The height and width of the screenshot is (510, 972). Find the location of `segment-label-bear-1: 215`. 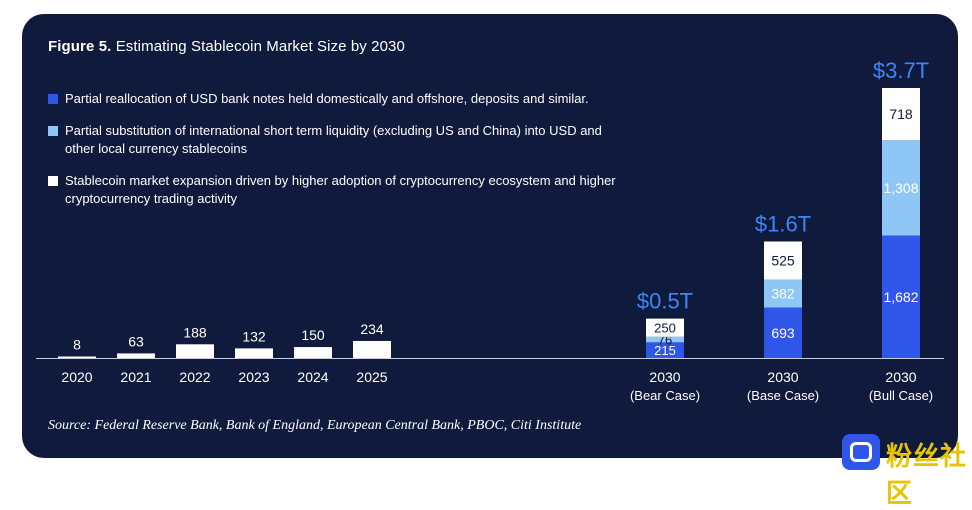

segment-label-bear-1: 215 is located at coordinates (665, 350).